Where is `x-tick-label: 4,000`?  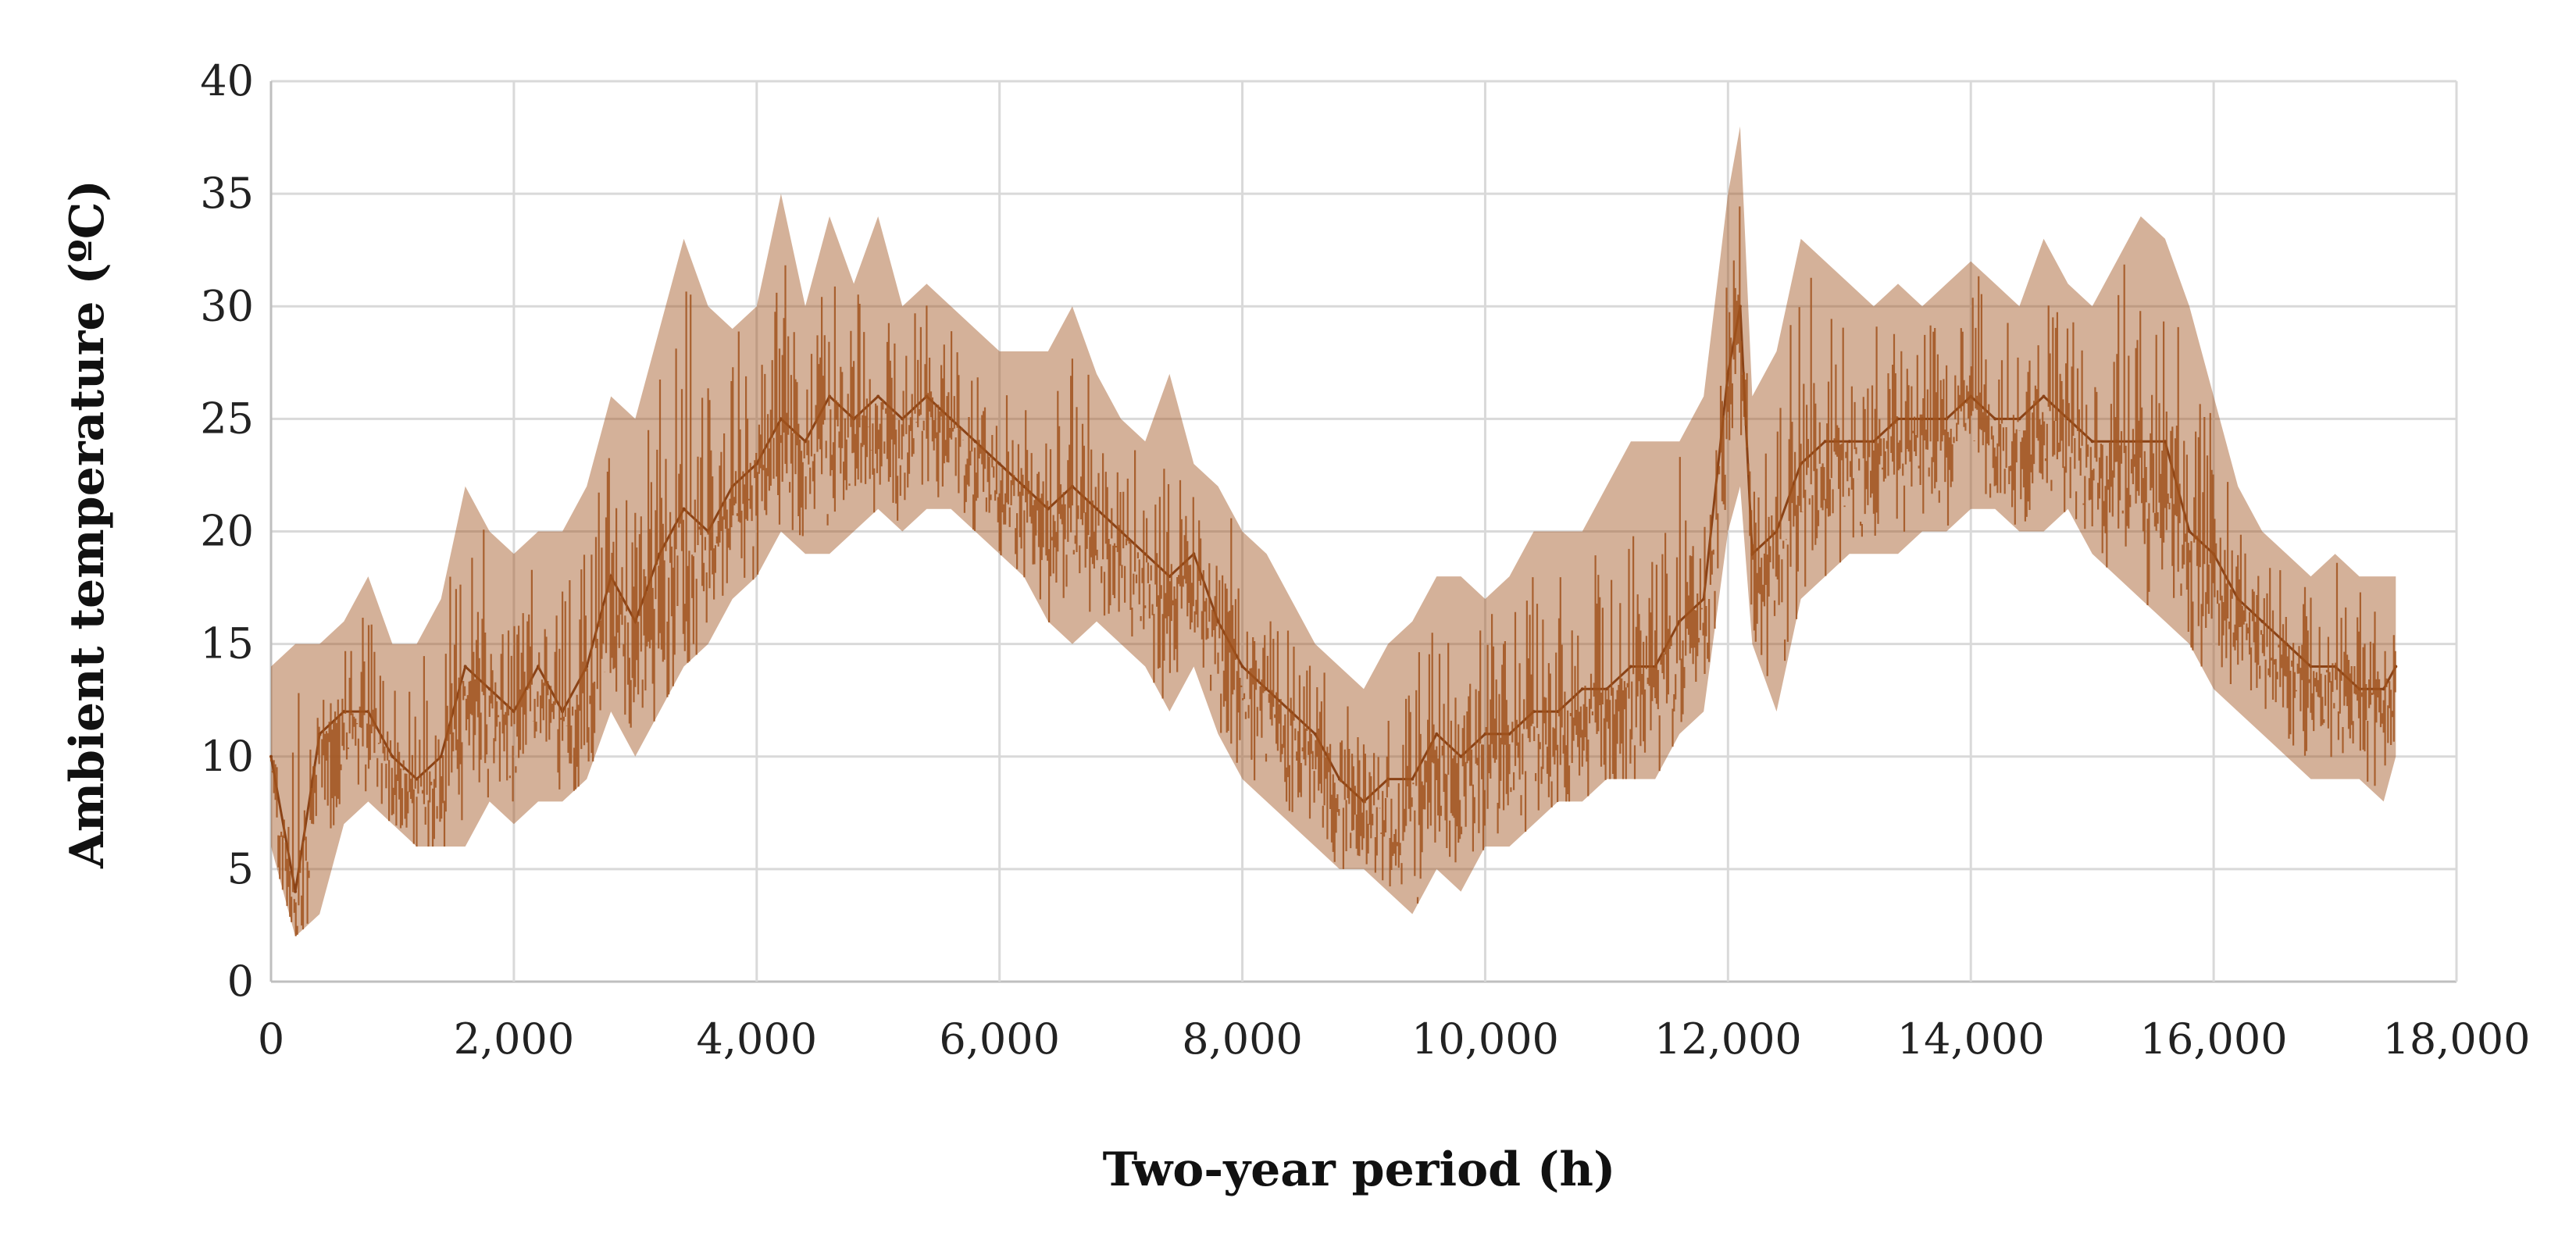
x-tick-label: 4,000 is located at coordinates (756, 1039).